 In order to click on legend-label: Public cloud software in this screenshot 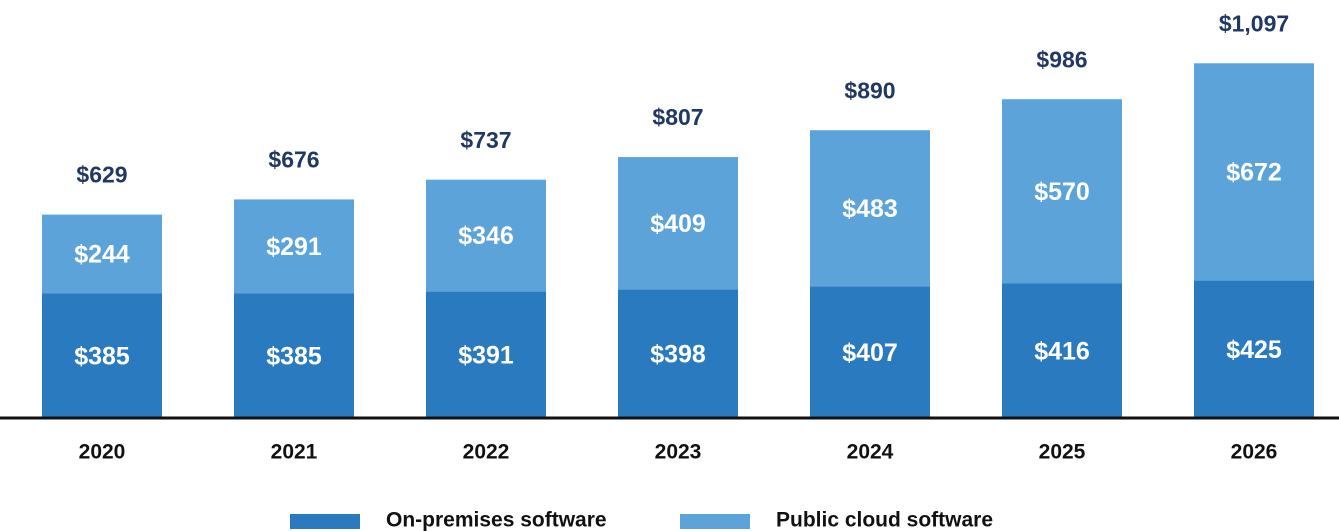, I will do `click(884, 520)`.